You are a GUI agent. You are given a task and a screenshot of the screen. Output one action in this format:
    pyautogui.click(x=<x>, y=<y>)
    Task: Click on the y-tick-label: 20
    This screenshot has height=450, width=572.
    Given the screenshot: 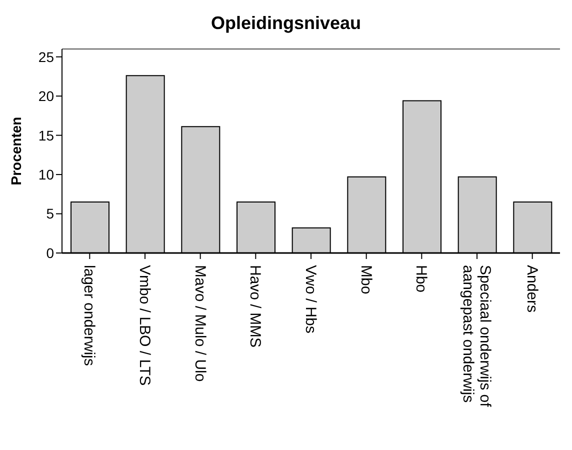 What is the action you would take?
    pyautogui.click(x=46, y=96)
    